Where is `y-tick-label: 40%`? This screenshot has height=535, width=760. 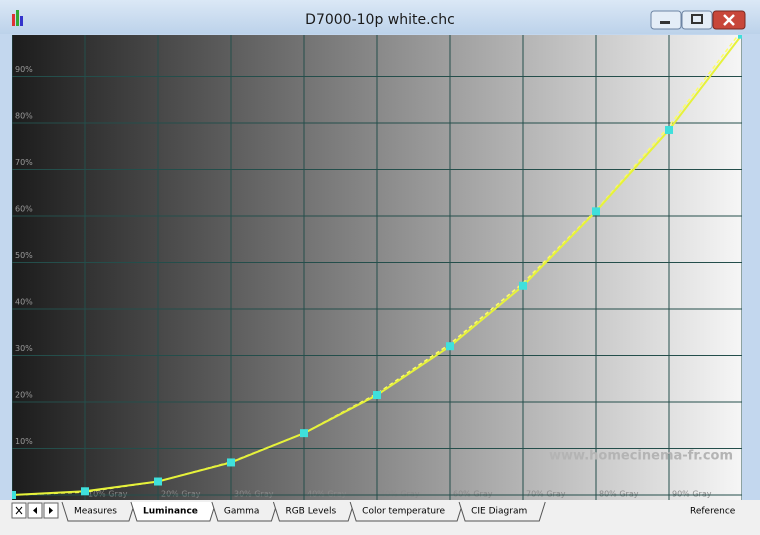
y-tick-label: 40% is located at coordinates (24, 302).